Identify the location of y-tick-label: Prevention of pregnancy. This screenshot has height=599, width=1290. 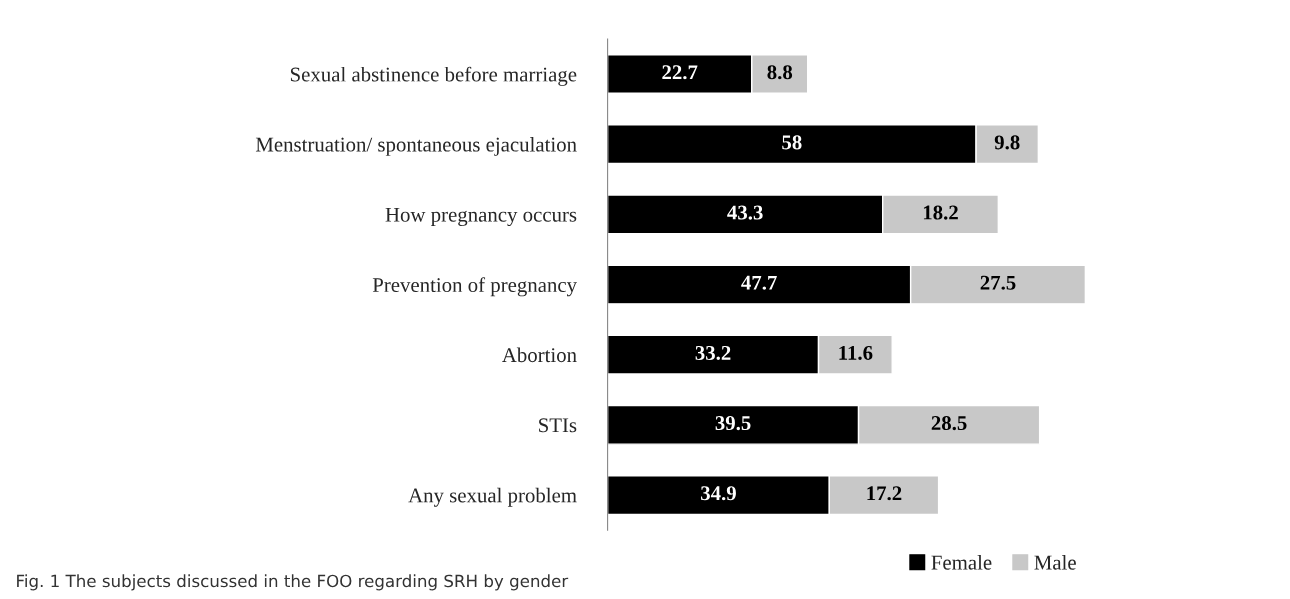
(474, 287).